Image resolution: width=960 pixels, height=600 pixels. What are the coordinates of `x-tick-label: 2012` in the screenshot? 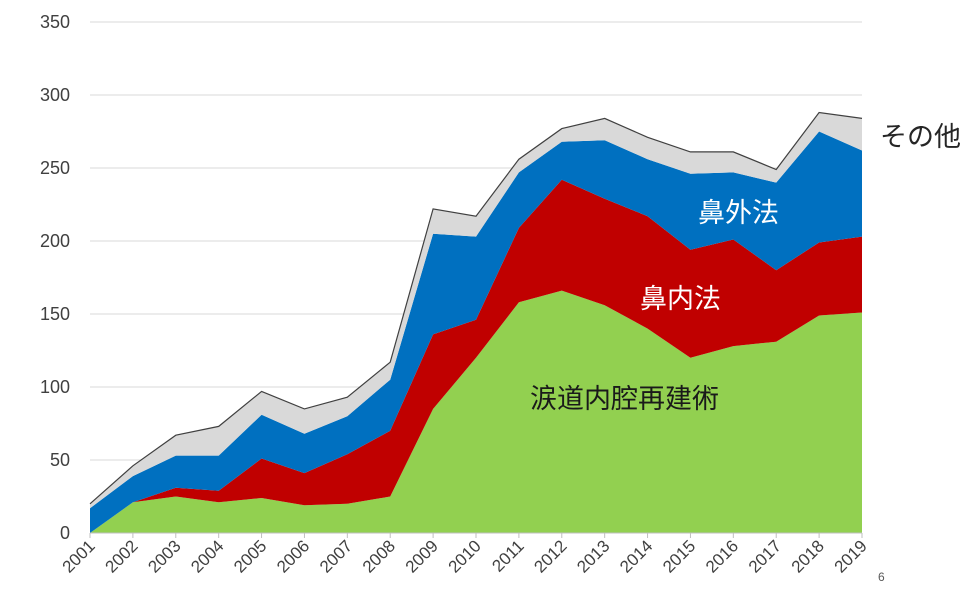 It's located at (550, 556).